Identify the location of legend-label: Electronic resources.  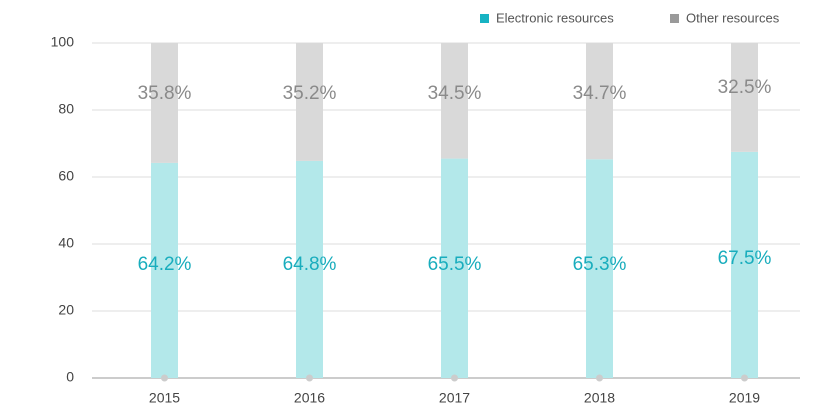
(555, 17).